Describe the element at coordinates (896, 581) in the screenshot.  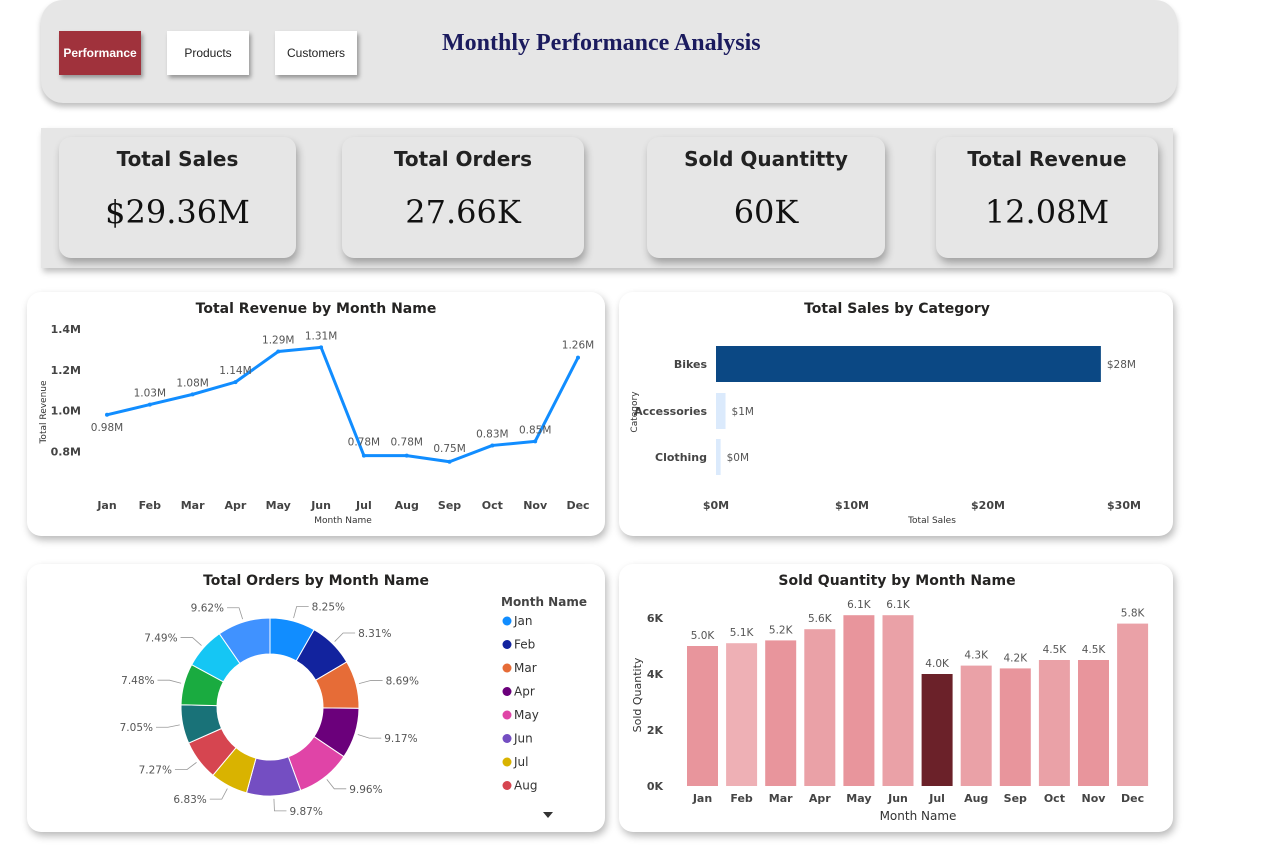
I see `chart-title: Sold Quantity by Month Name` at that location.